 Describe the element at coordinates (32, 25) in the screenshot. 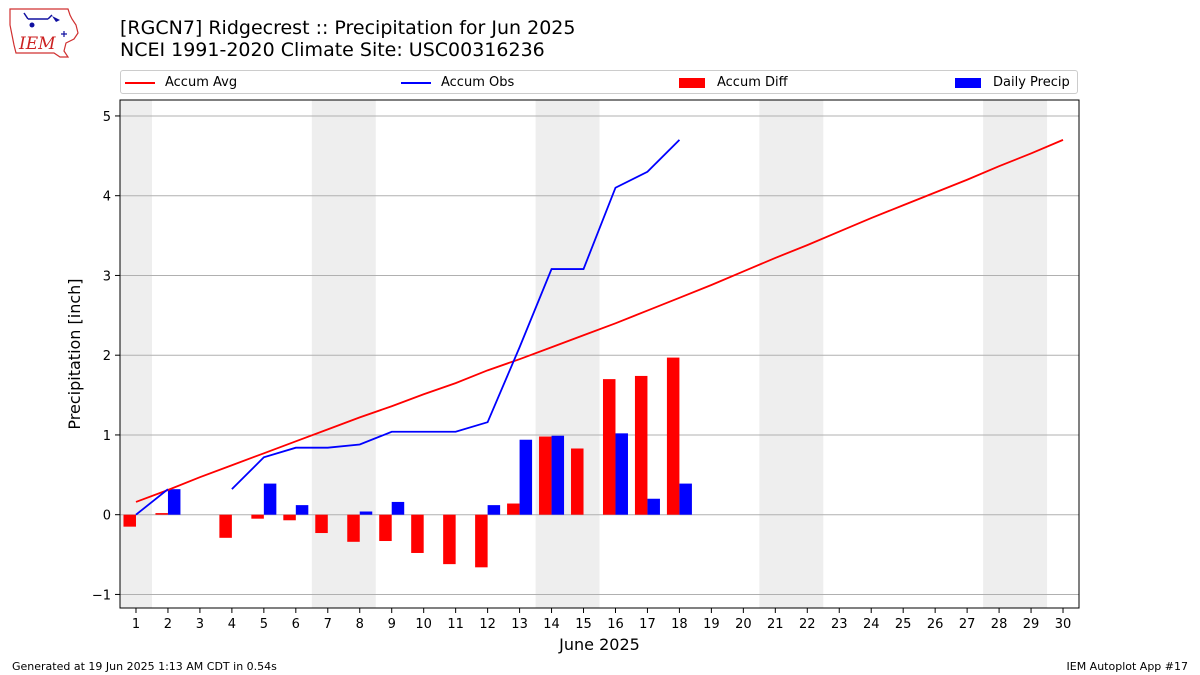

I see `anemometer-icon` at that location.